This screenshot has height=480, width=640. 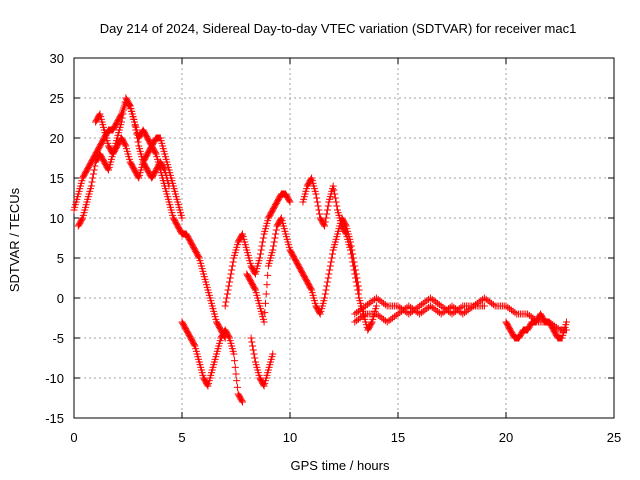 What do you see at coordinates (614, 437) in the screenshot?
I see `x-tick-label: 25` at bounding box center [614, 437].